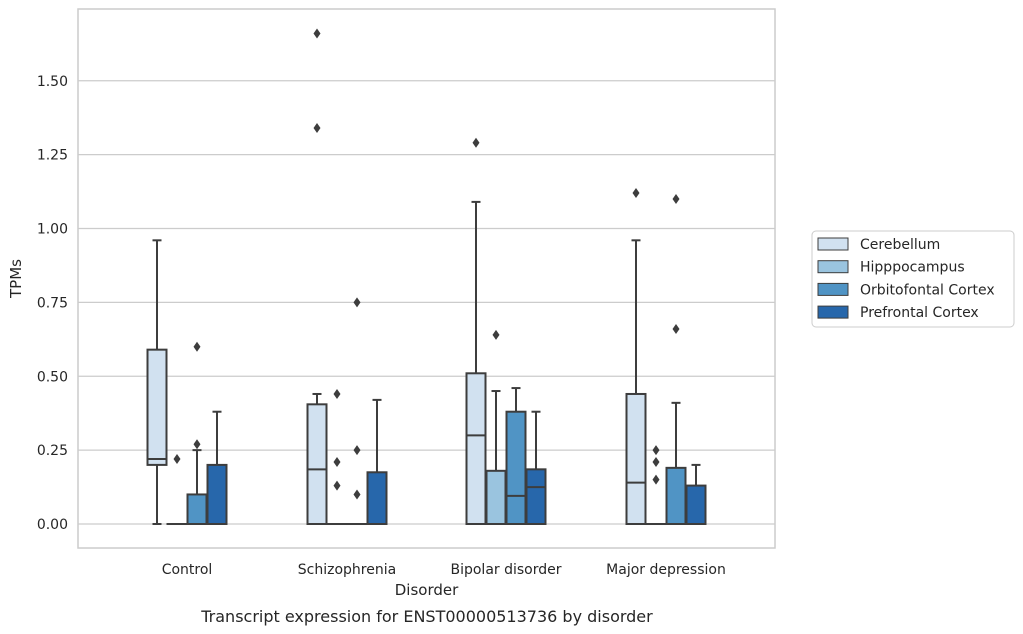 The height and width of the screenshot is (634, 1023). What do you see at coordinates (427, 590) in the screenshot?
I see `x-axis-label: Disorder` at bounding box center [427, 590].